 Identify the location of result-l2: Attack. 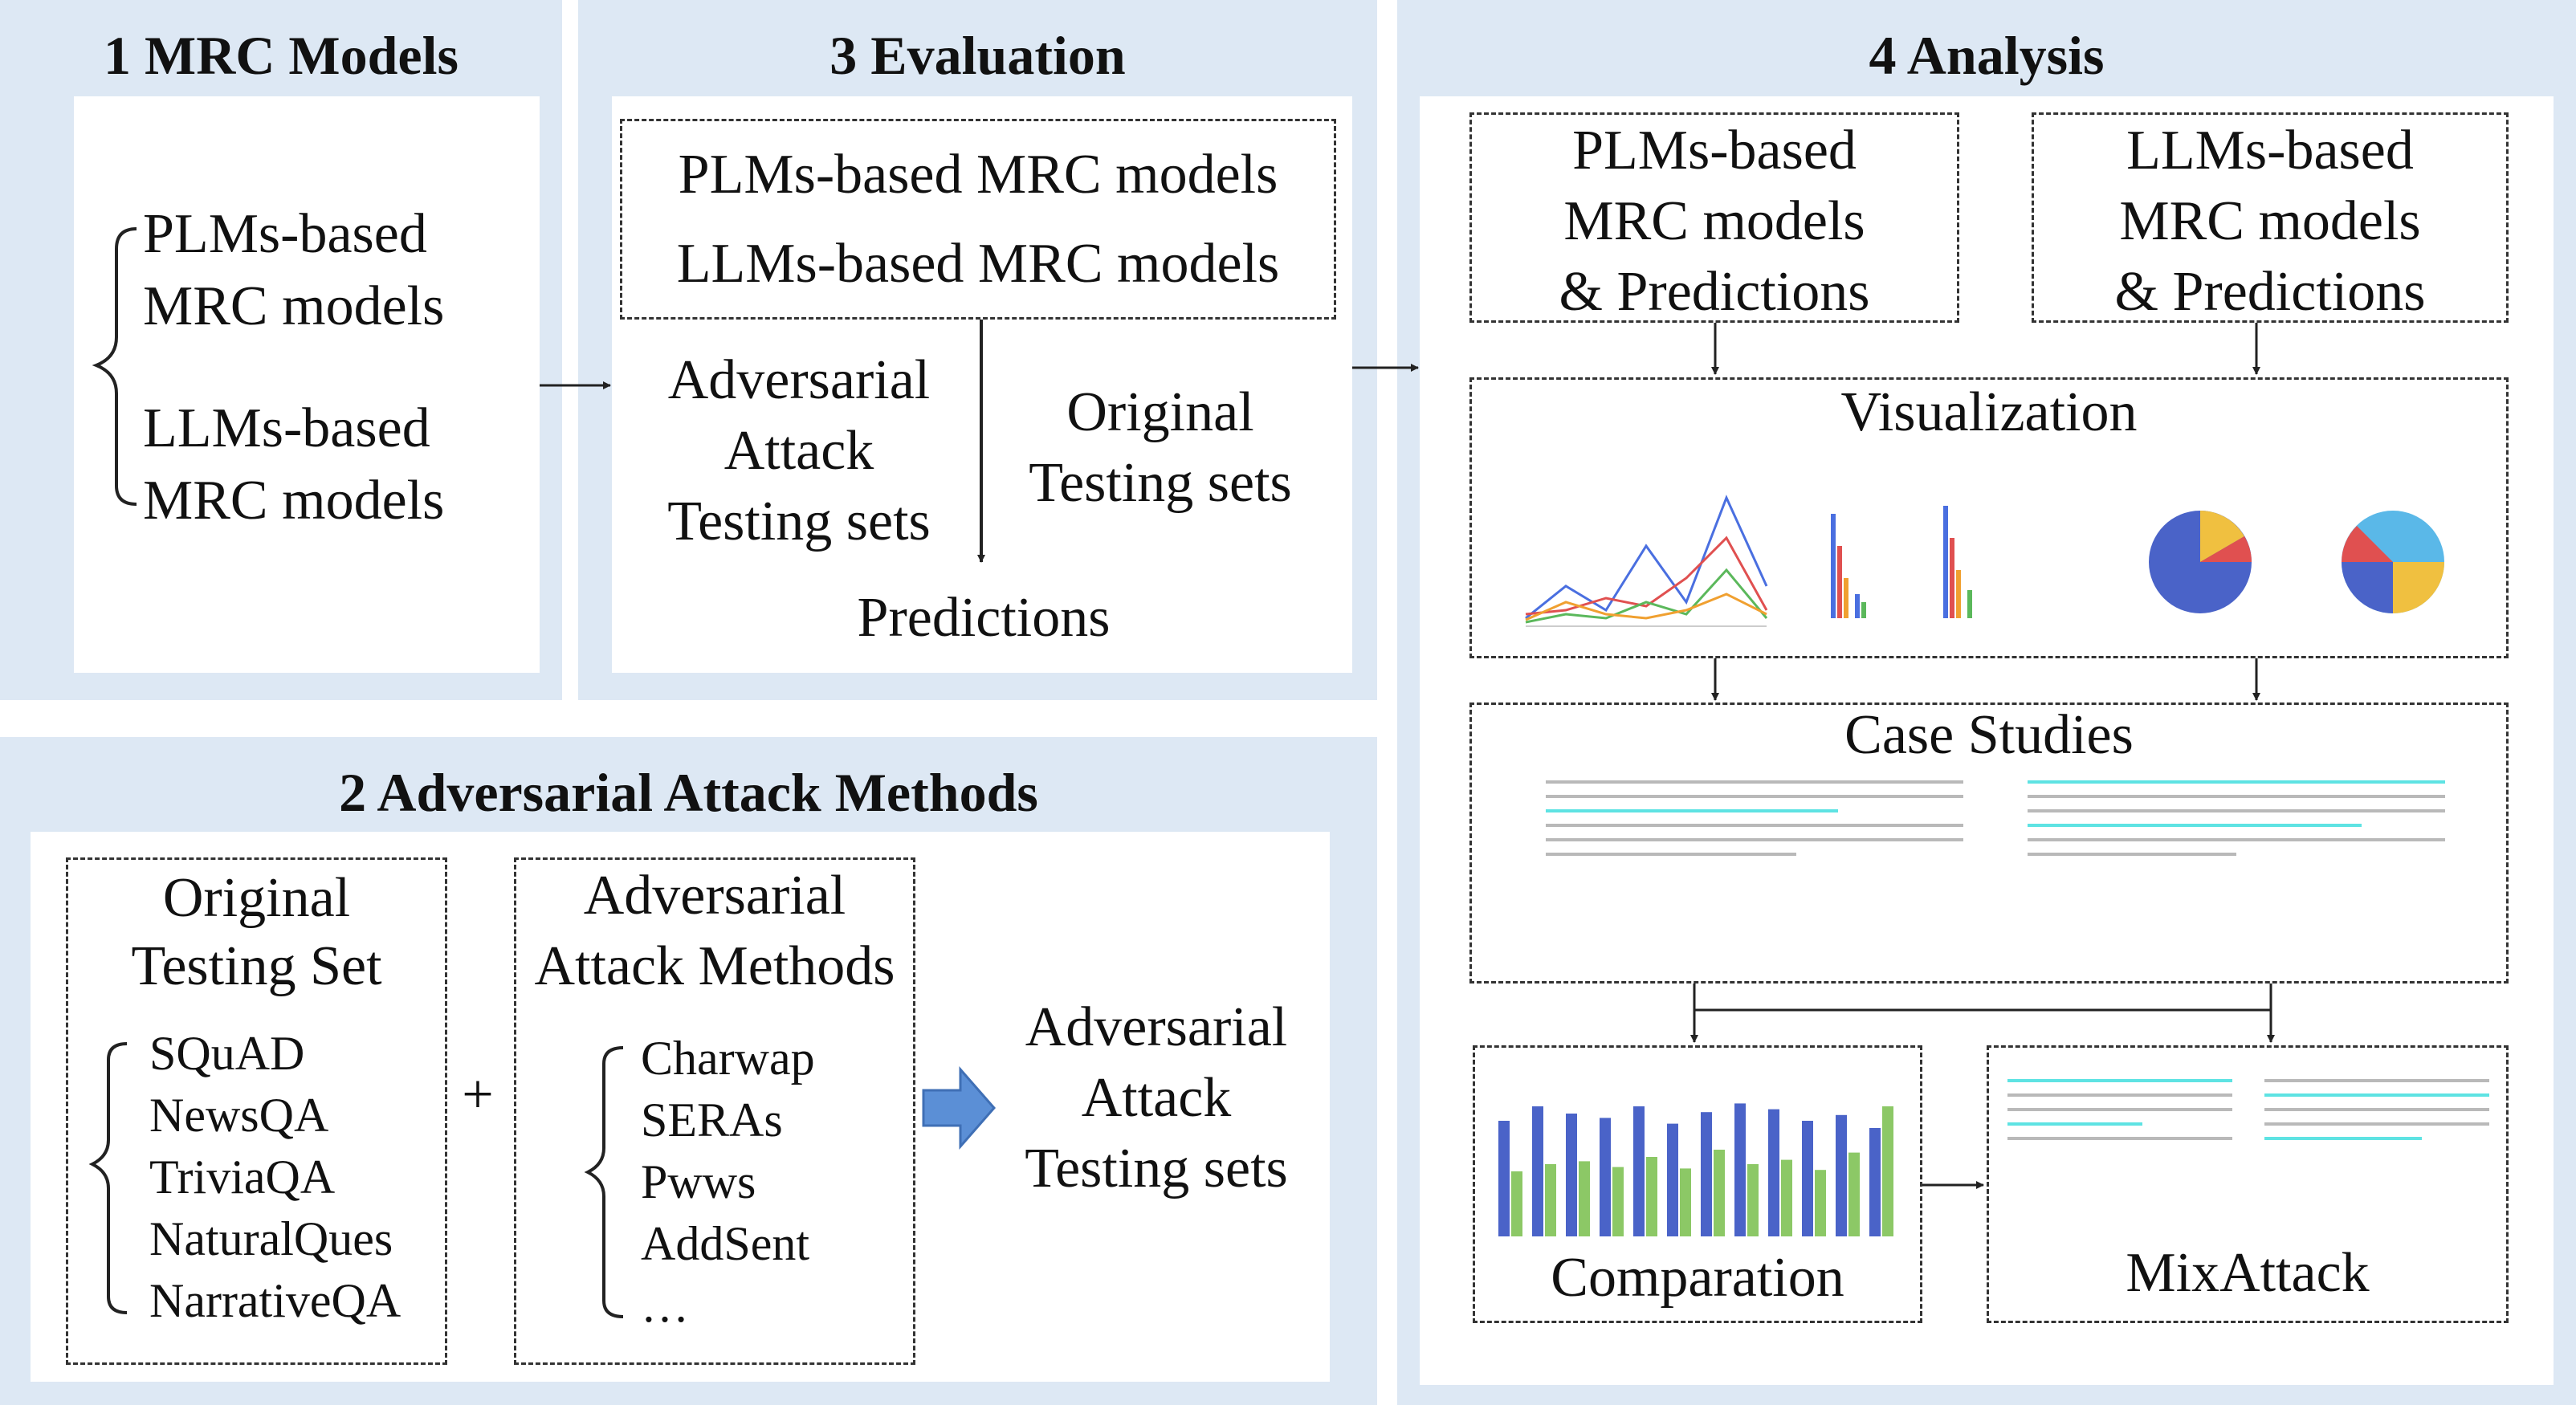
(1156, 1098).